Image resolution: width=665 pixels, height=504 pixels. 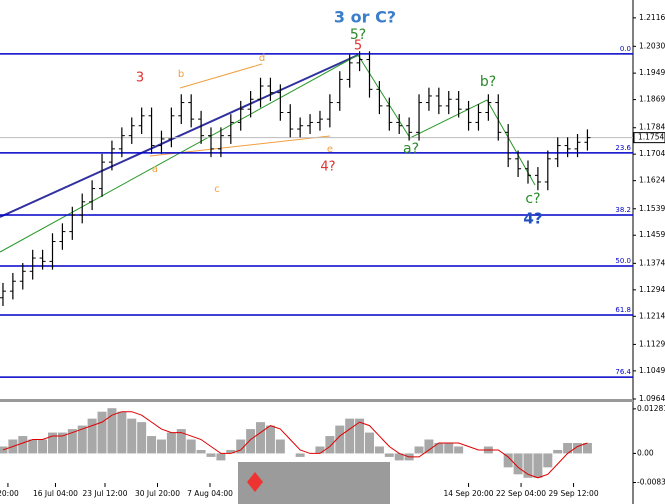 I want to click on x-tick-label: 14 Sep 20:00, so click(x=469, y=493).